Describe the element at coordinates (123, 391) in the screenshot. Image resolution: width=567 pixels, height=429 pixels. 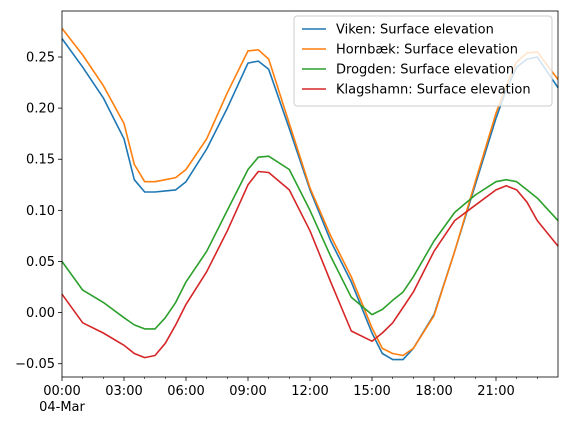
I see `x-tick-label: 03:00` at that location.